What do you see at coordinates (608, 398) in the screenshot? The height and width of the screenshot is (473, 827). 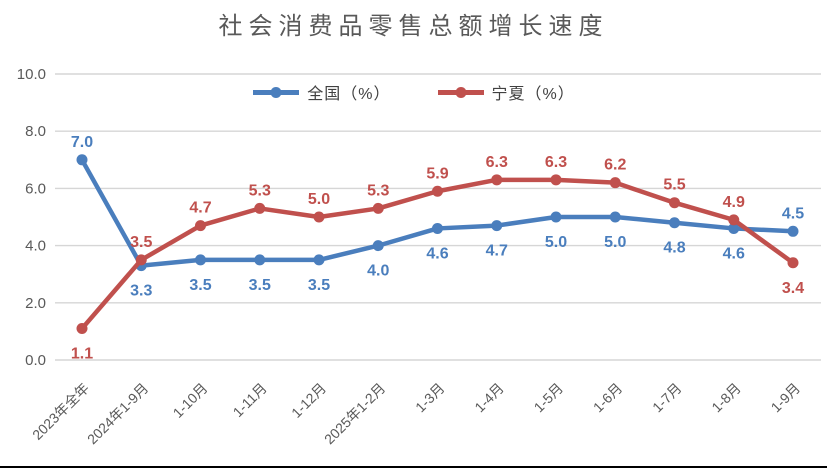 I see `x-axis-tick-label: 1-6月` at bounding box center [608, 398].